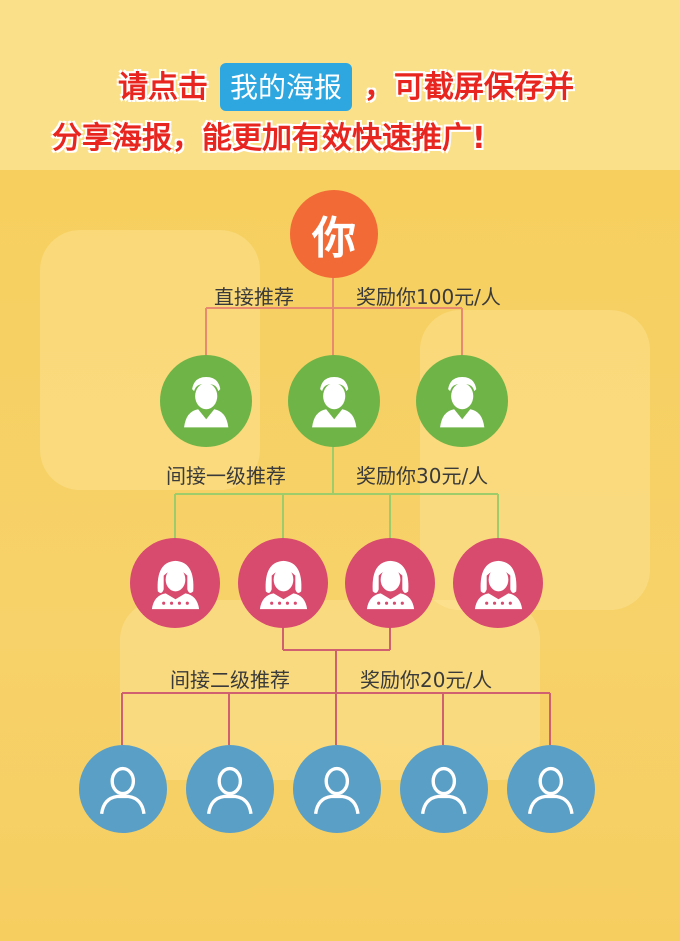 This screenshot has width=680, height=941. I want to click on root-label: 你, so click(334, 238).